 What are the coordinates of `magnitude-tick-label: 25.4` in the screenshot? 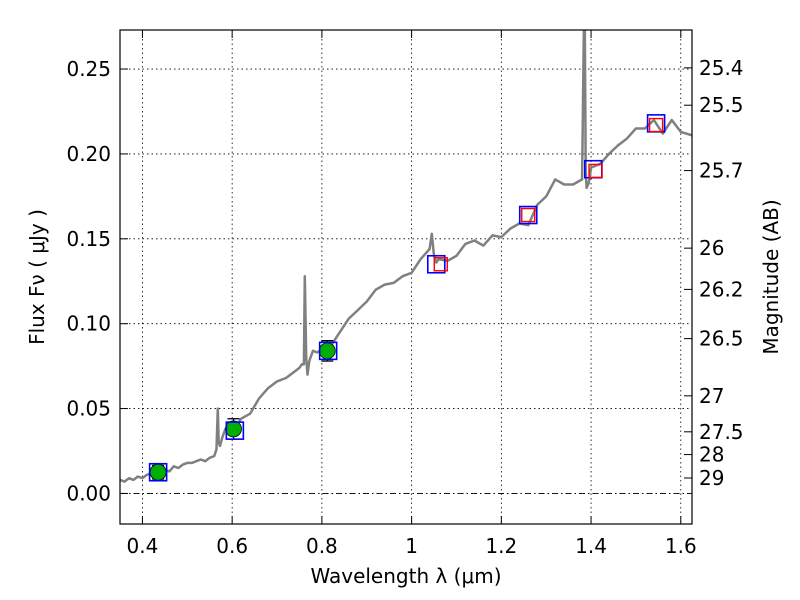 It's located at (721, 68).